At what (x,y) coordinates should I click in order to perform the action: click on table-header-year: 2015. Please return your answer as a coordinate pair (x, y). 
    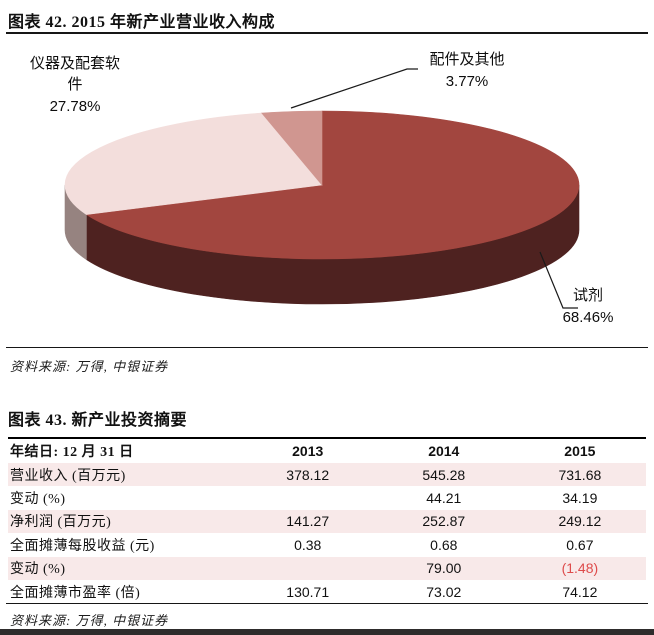
    Looking at the image, I should click on (580, 451).